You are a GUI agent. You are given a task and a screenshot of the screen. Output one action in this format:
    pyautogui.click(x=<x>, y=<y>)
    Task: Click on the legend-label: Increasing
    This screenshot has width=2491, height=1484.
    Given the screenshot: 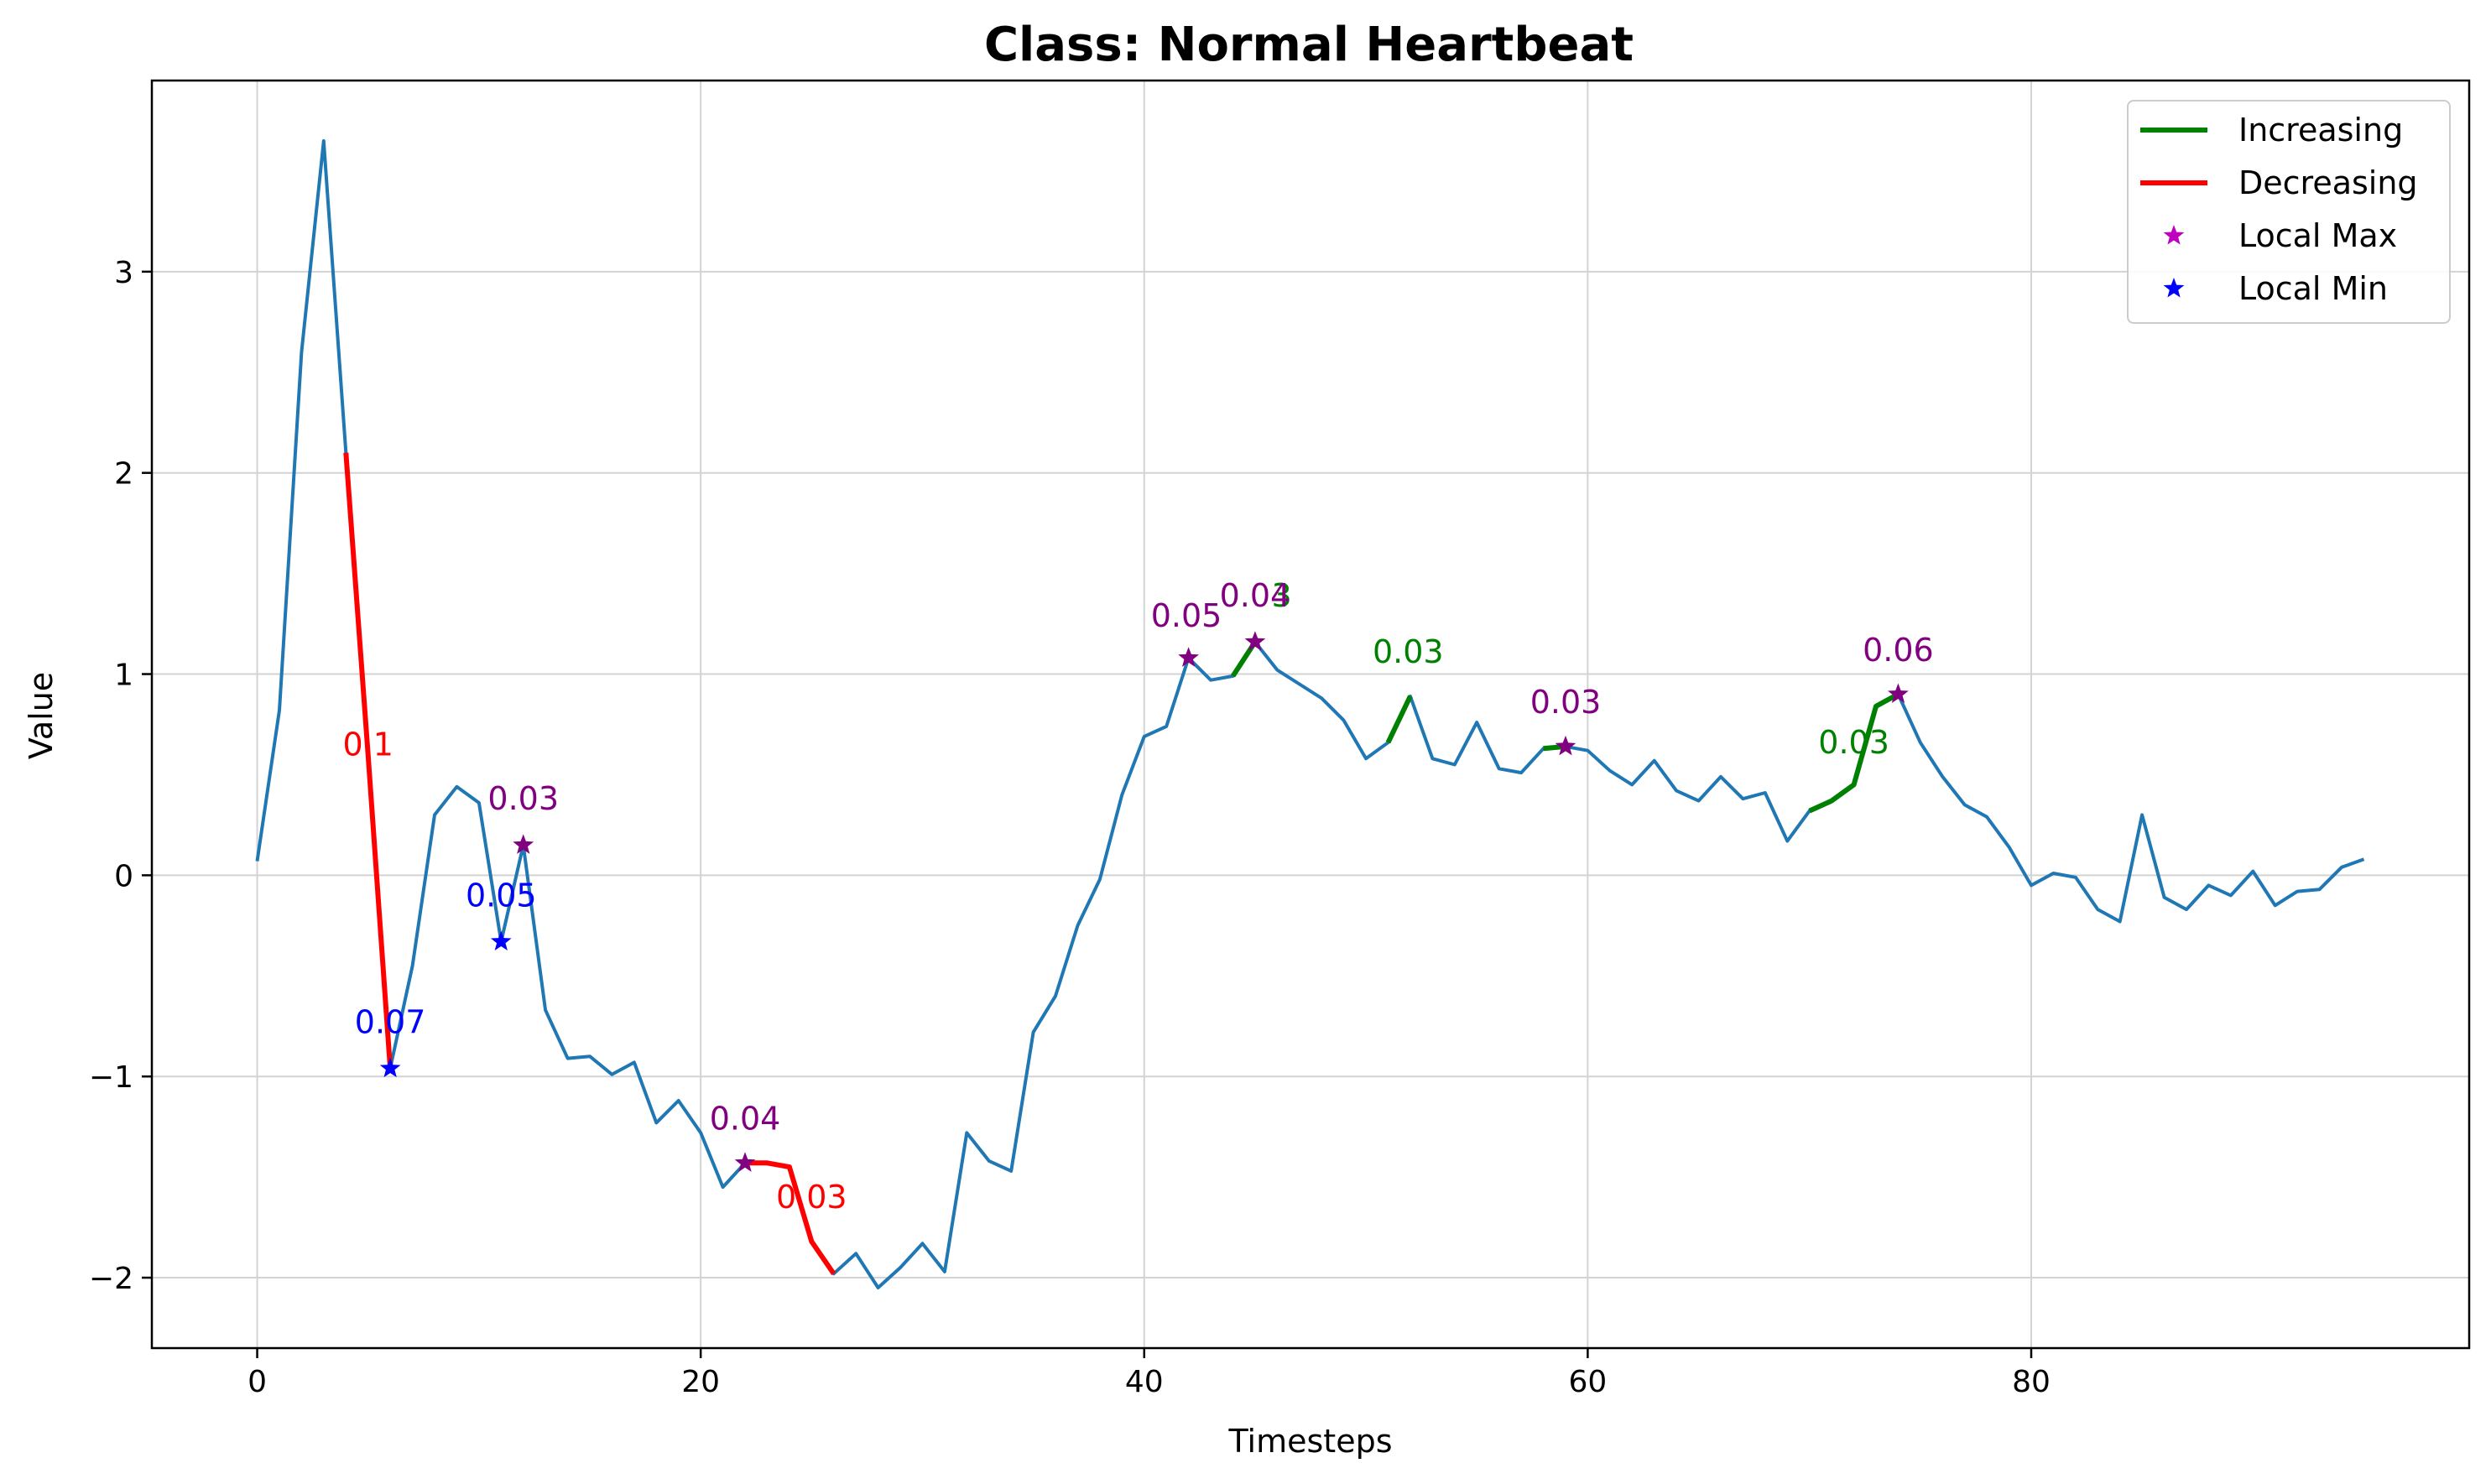 What is the action you would take?
    pyautogui.click(x=2320, y=130)
    